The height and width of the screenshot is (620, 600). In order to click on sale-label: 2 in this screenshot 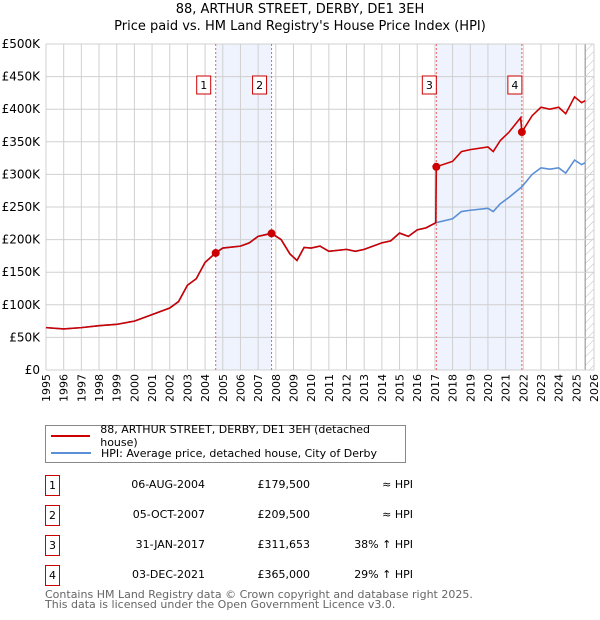, I will do `click(259, 85)`.